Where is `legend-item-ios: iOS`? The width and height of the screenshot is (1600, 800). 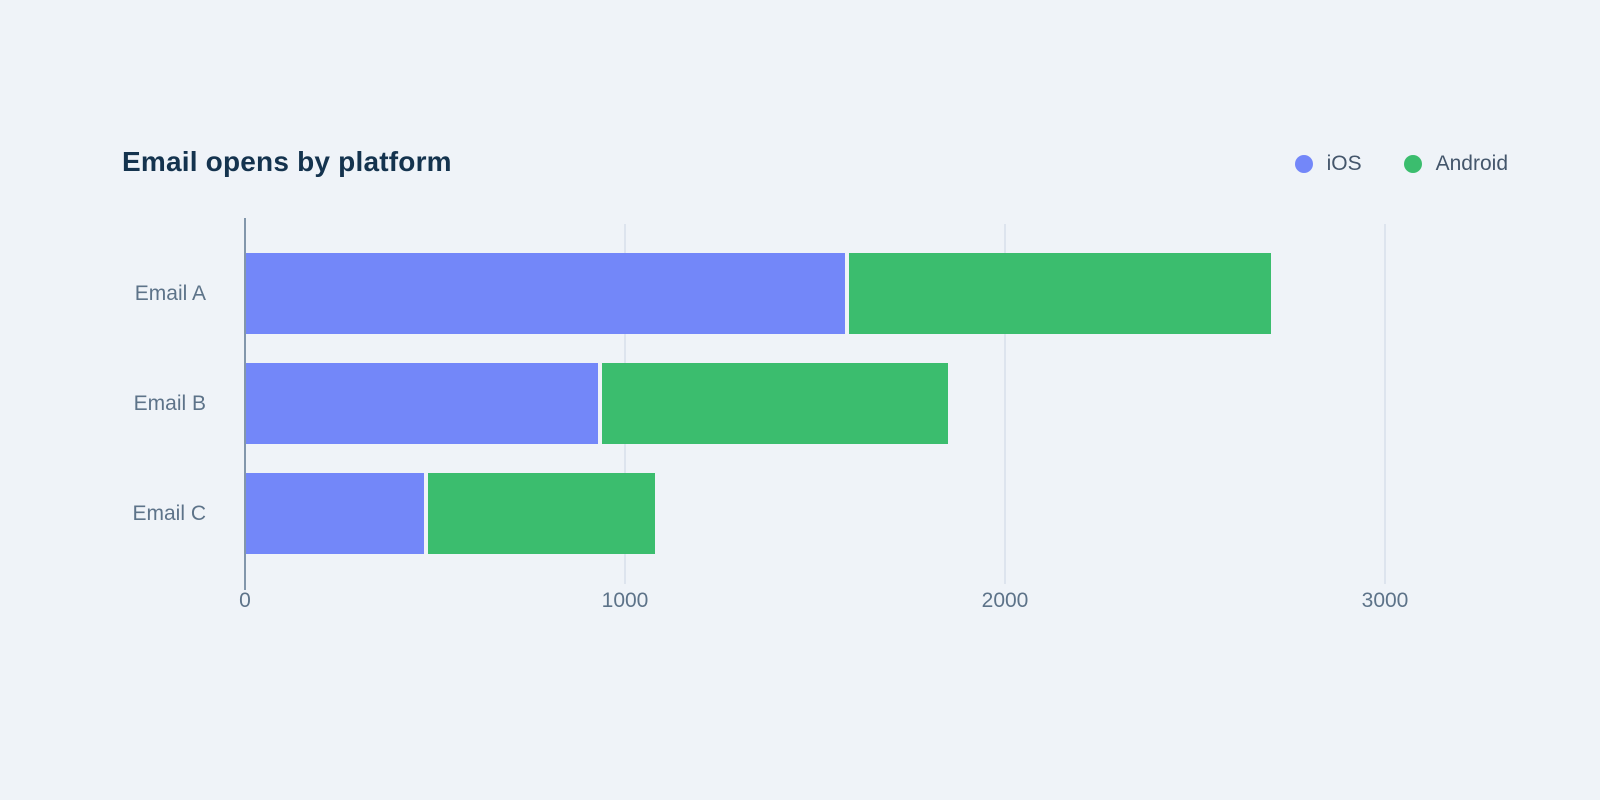
legend-item-ios: iOS is located at coordinates (1328, 164).